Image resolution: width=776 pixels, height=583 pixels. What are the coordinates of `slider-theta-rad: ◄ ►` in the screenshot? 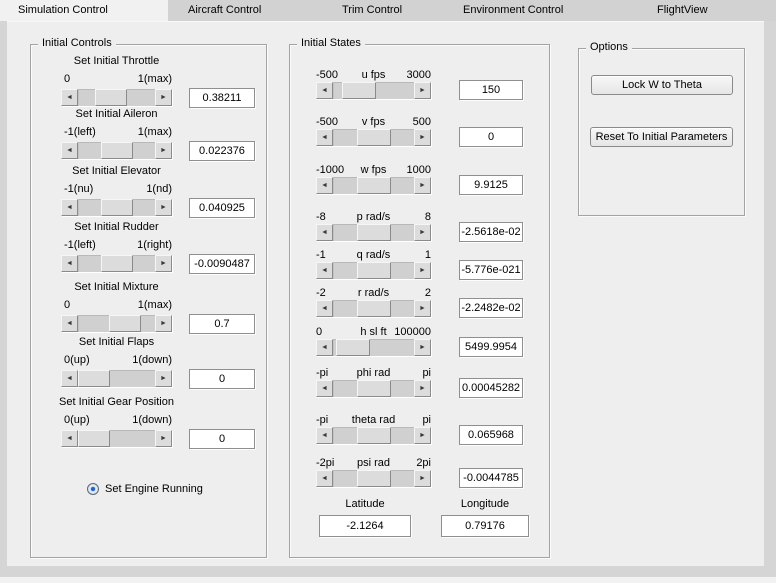 It's located at (373, 435).